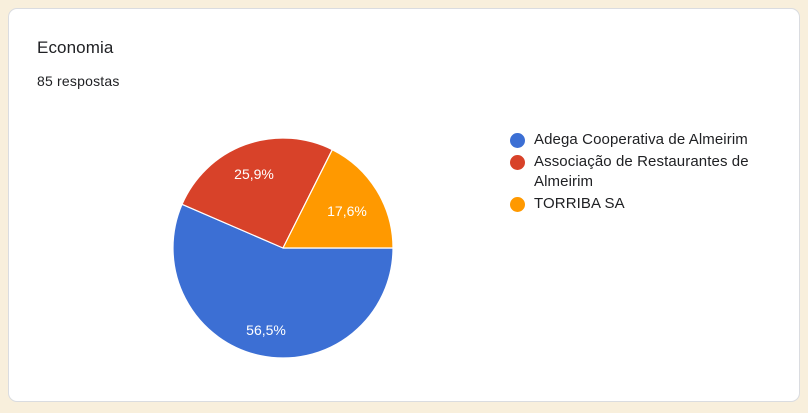  Describe the element at coordinates (75, 47) in the screenshot. I see `question-title: Economia` at that location.